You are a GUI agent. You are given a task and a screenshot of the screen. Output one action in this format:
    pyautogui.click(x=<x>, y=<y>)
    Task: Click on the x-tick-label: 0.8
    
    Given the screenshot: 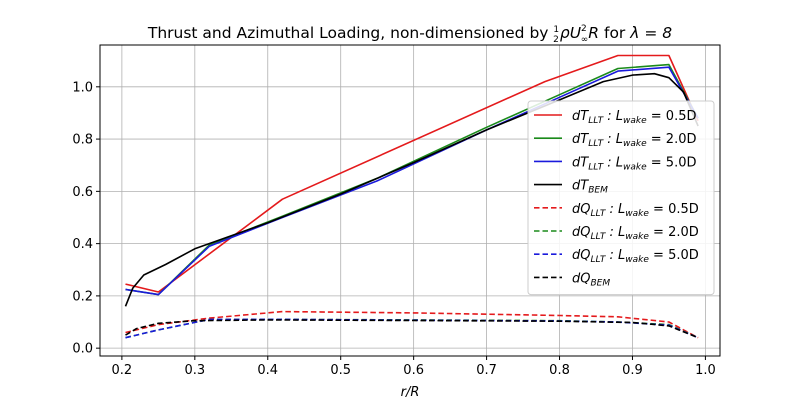 What is the action you would take?
    pyautogui.click(x=559, y=370)
    